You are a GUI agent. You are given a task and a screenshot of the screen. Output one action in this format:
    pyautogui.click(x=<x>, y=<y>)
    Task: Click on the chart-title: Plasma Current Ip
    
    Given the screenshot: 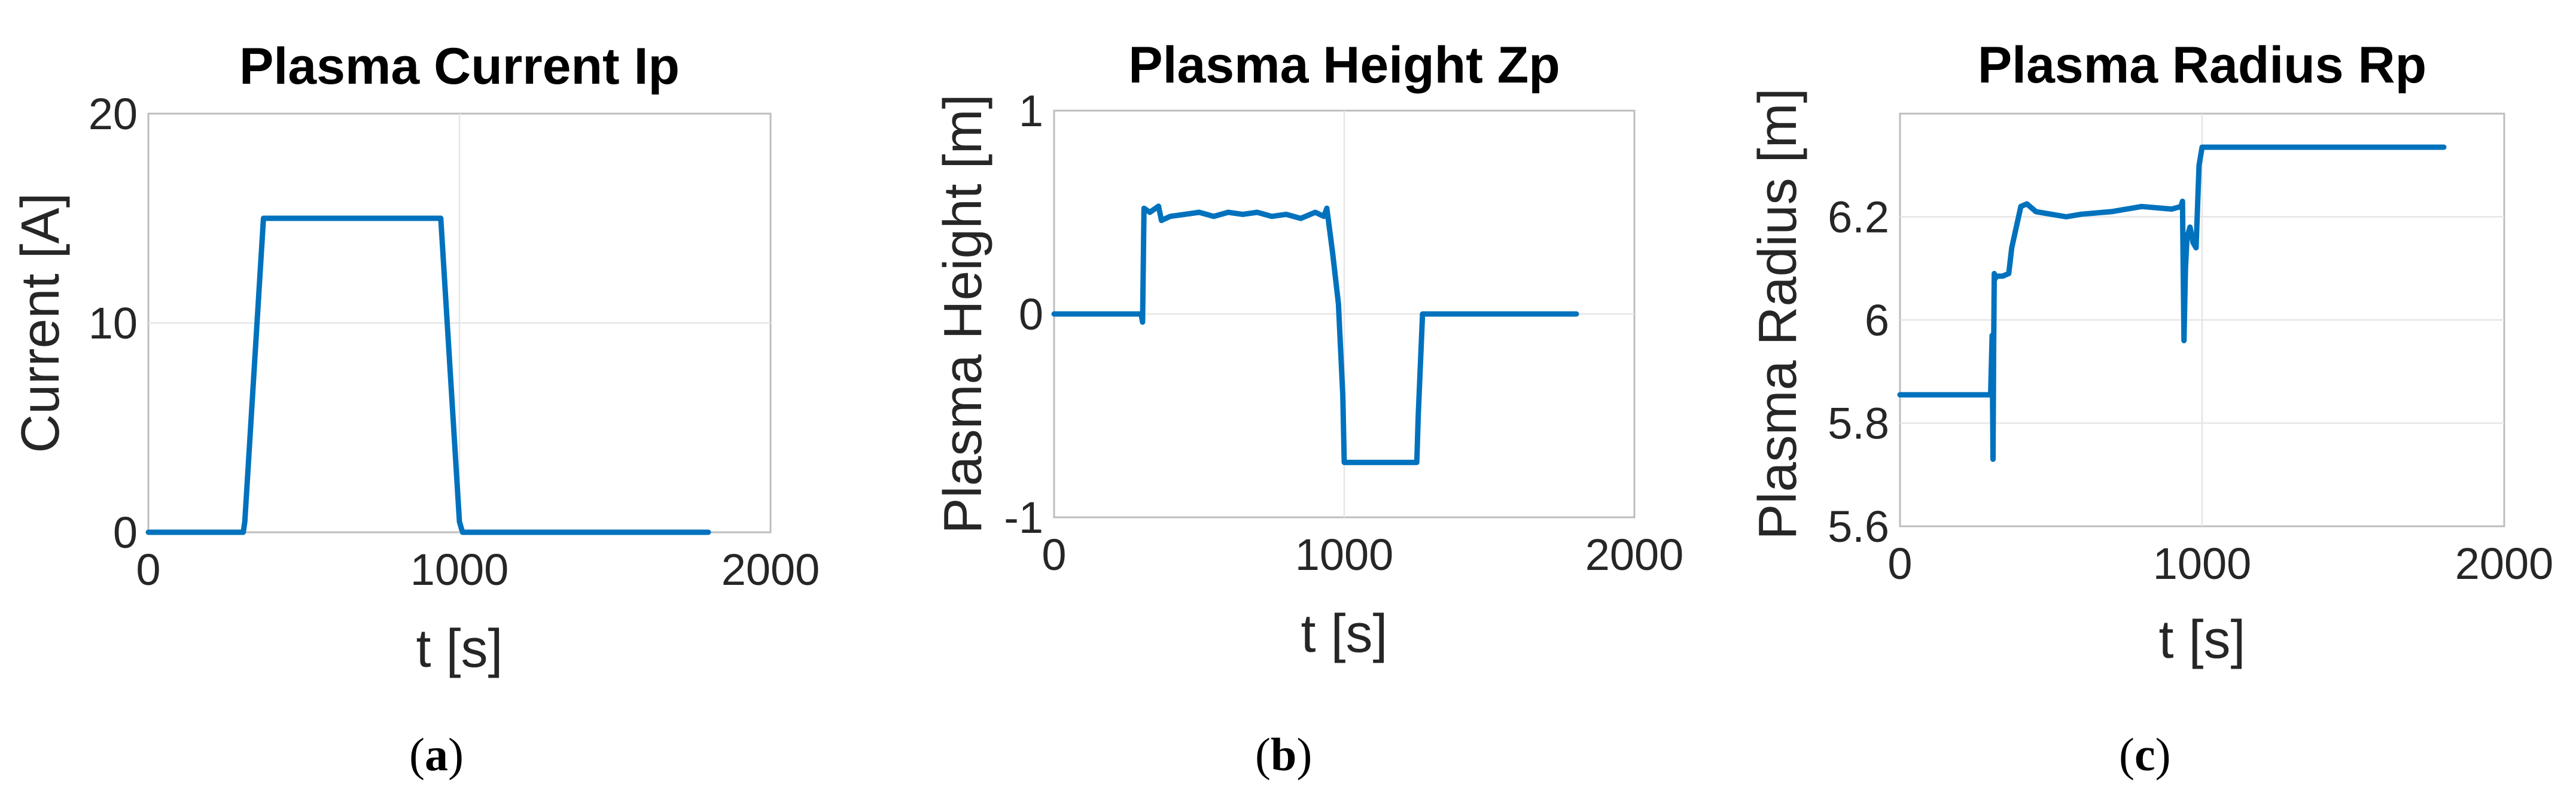 What is the action you would take?
    pyautogui.click(x=459, y=66)
    